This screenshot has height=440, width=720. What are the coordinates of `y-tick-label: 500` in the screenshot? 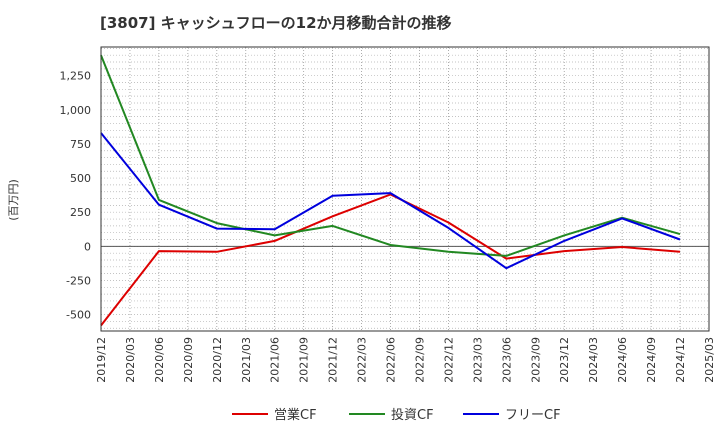 It's located at (80, 178).